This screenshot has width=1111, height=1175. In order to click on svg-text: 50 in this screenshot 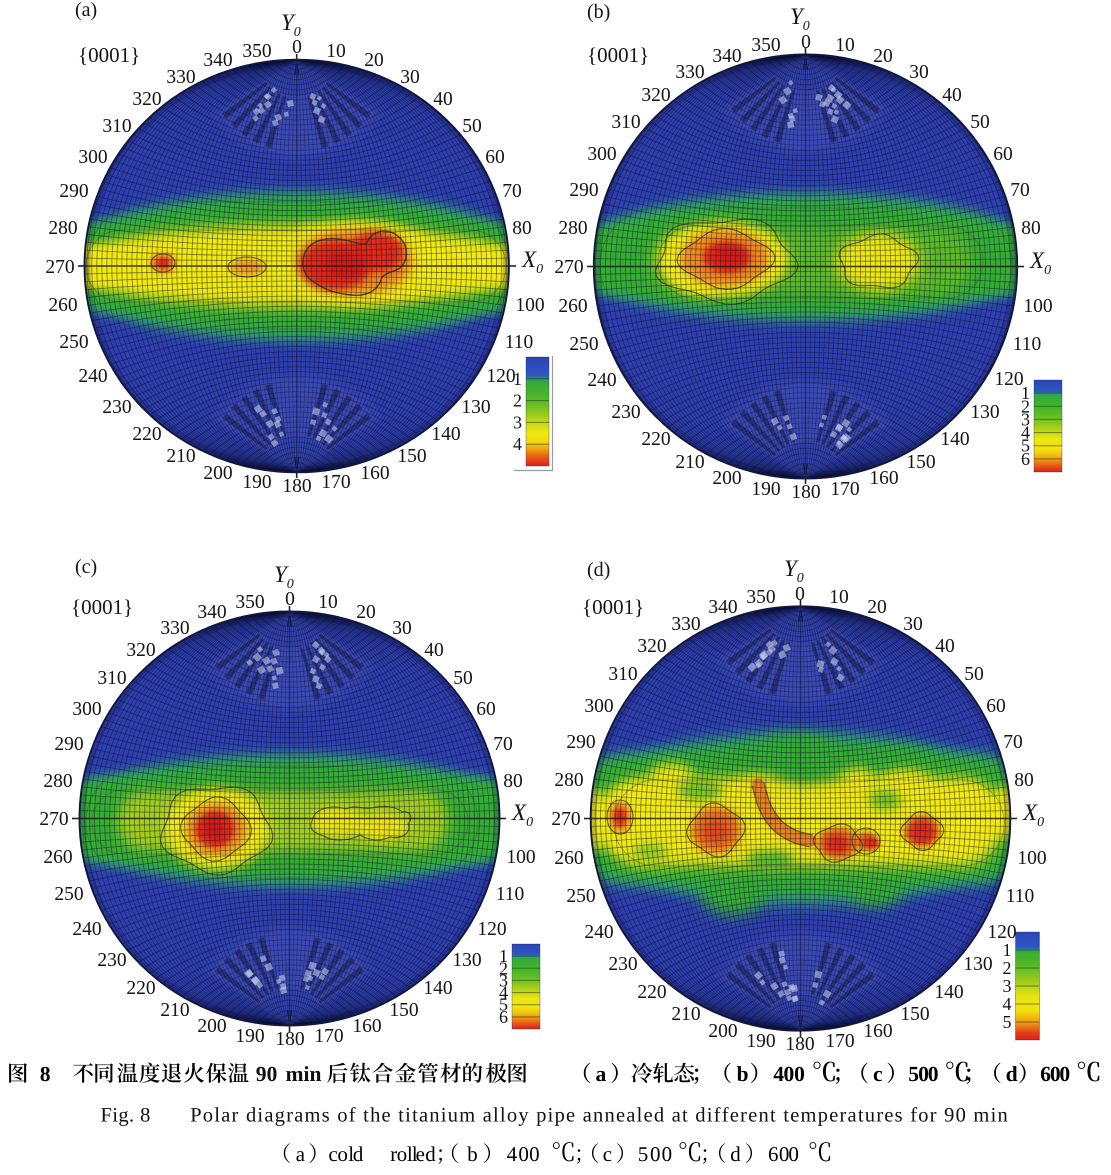, I will do `click(974, 674)`.